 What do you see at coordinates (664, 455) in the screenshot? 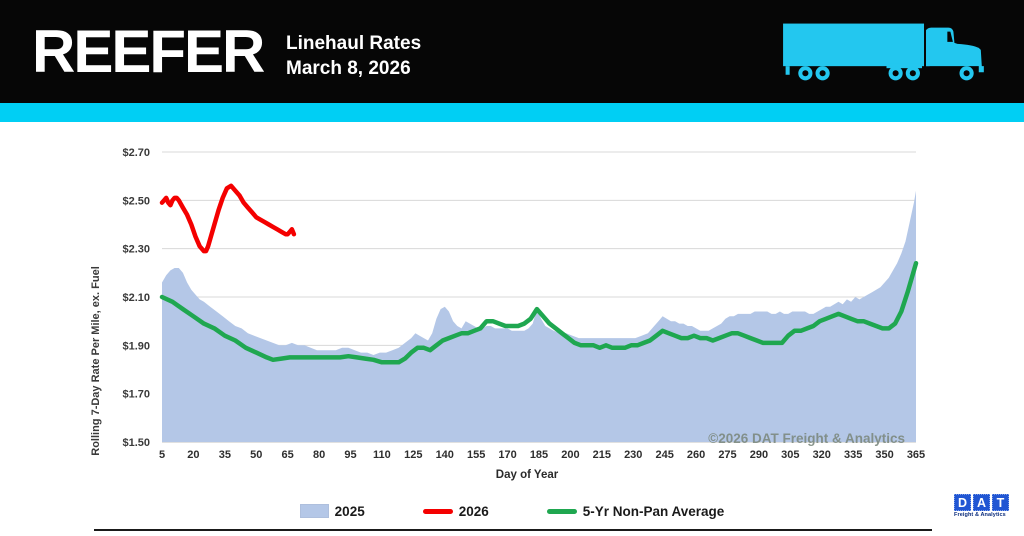
I see `x-tick-label: 245` at bounding box center [664, 455].